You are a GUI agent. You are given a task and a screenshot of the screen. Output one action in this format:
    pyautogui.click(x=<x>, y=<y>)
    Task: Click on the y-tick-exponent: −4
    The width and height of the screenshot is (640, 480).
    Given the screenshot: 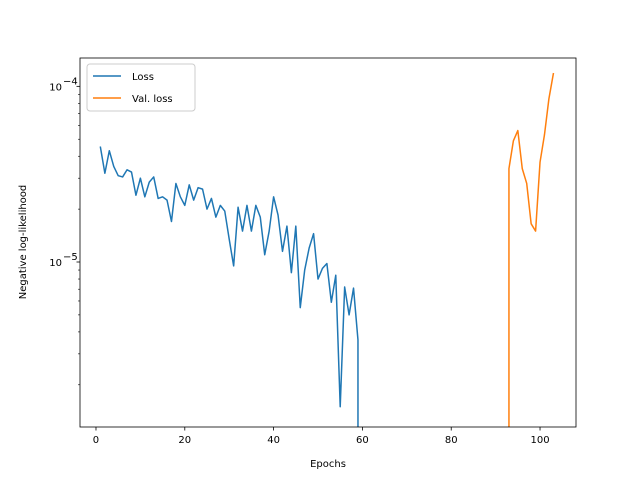 What is the action you would take?
    pyautogui.click(x=70, y=81)
    